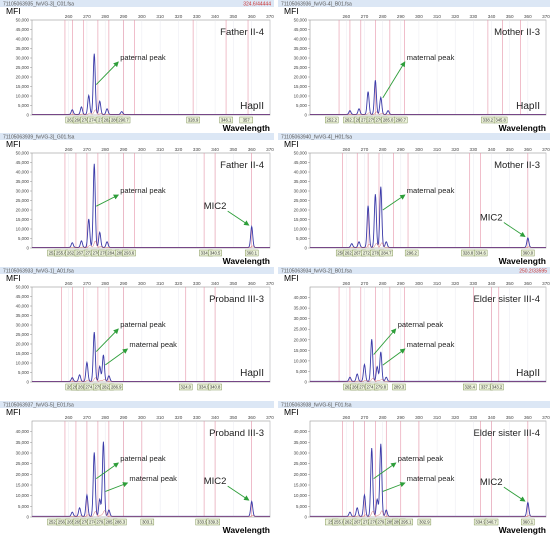  What do you see at coordinates (514, 494) in the screenshot?
I see `mic2-arrow` at bounding box center [514, 494].